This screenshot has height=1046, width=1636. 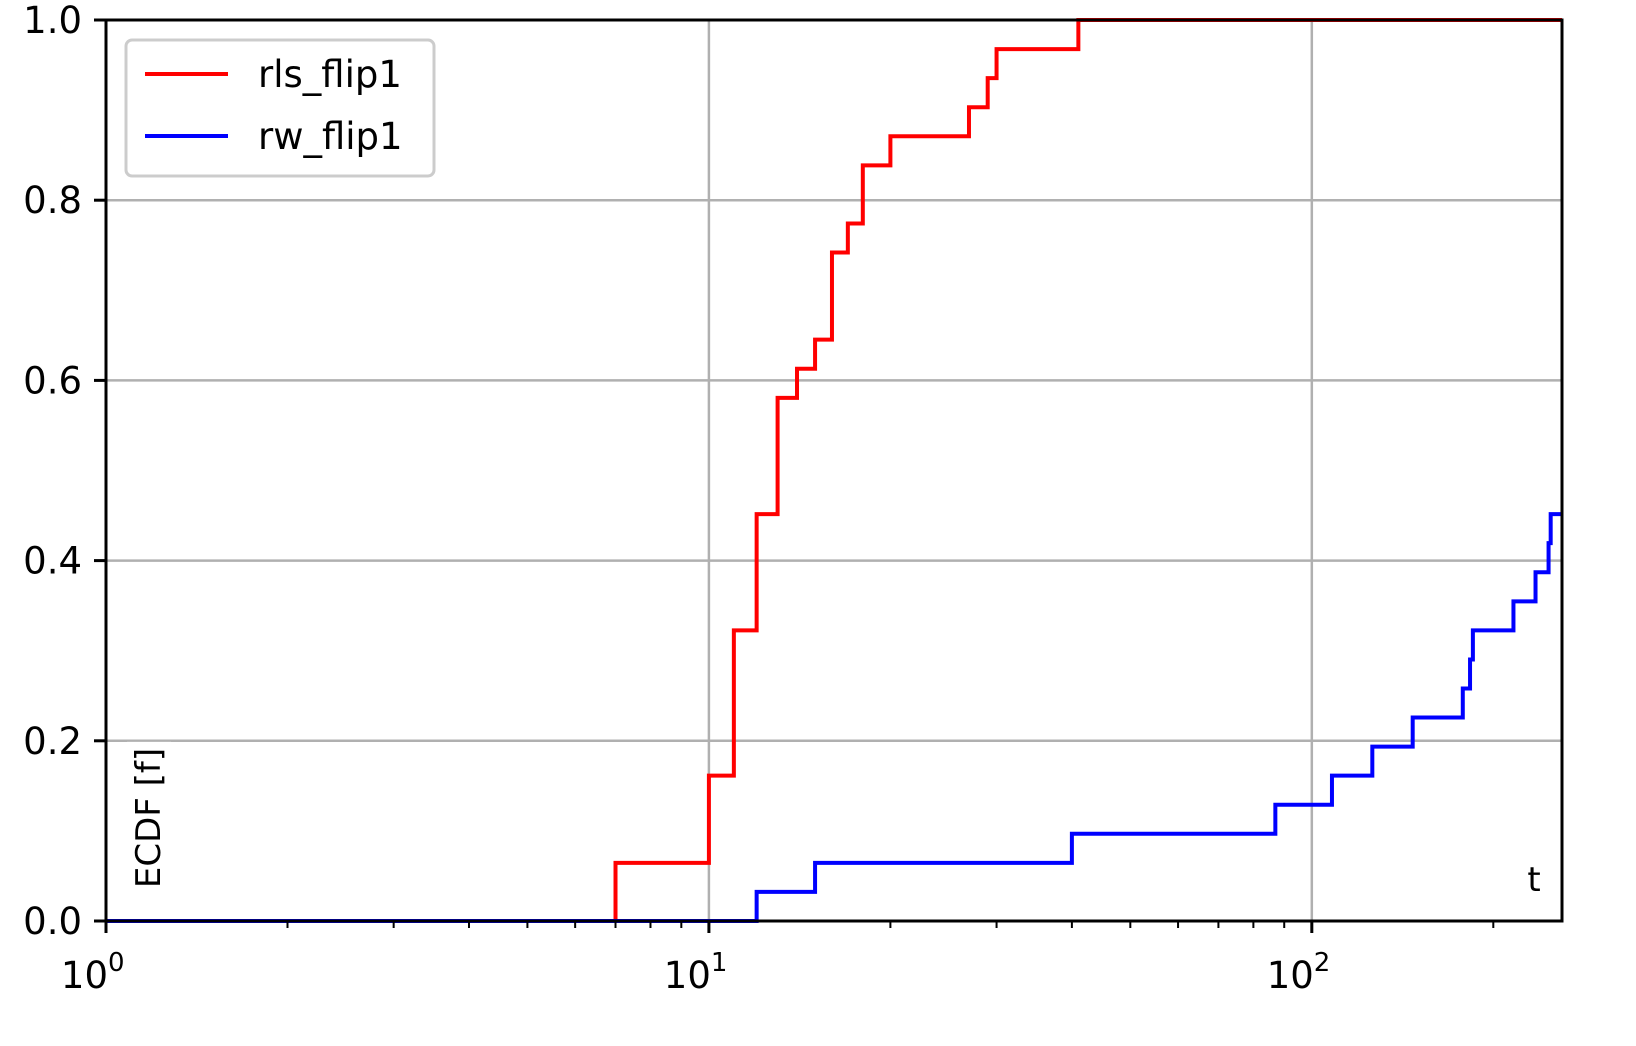 I want to click on y-axis-label-background, so click(x=149, y=818).